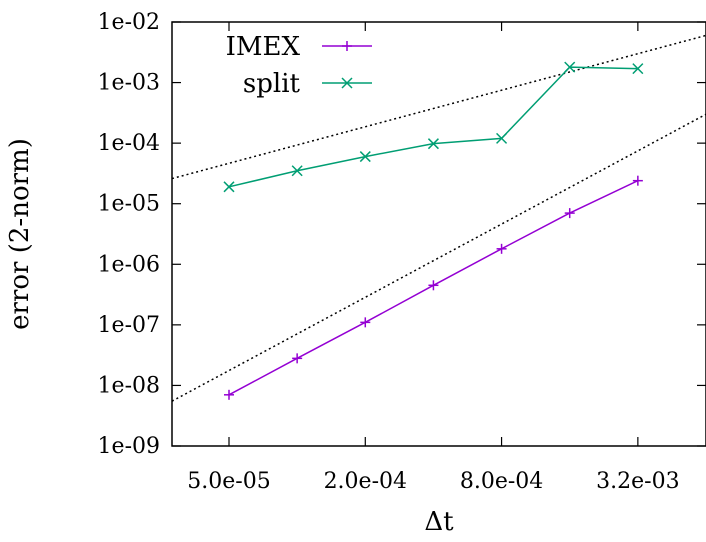  Describe the element at coordinates (263, 47) in the screenshot. I see `legend-label-imex: IMEX` at that location.